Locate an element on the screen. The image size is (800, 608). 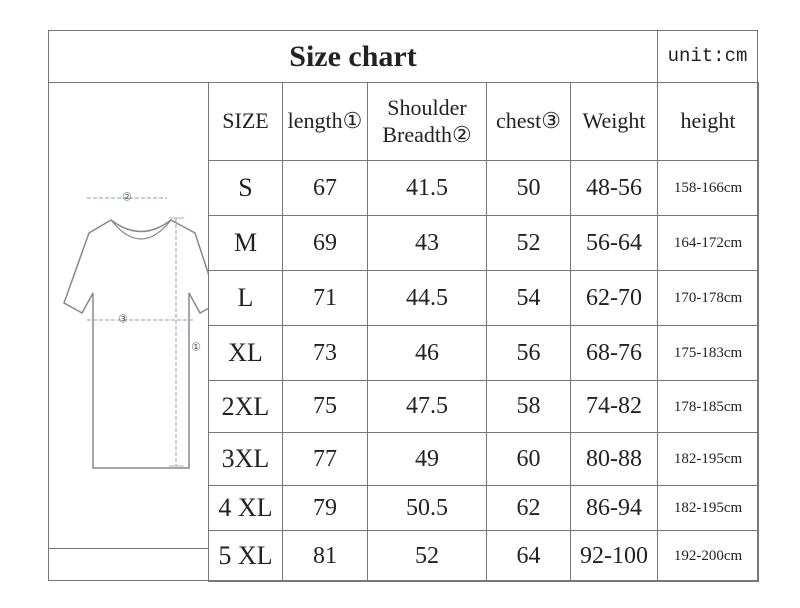
table-cell: 170-178cm is located at coordinates (708, 298).